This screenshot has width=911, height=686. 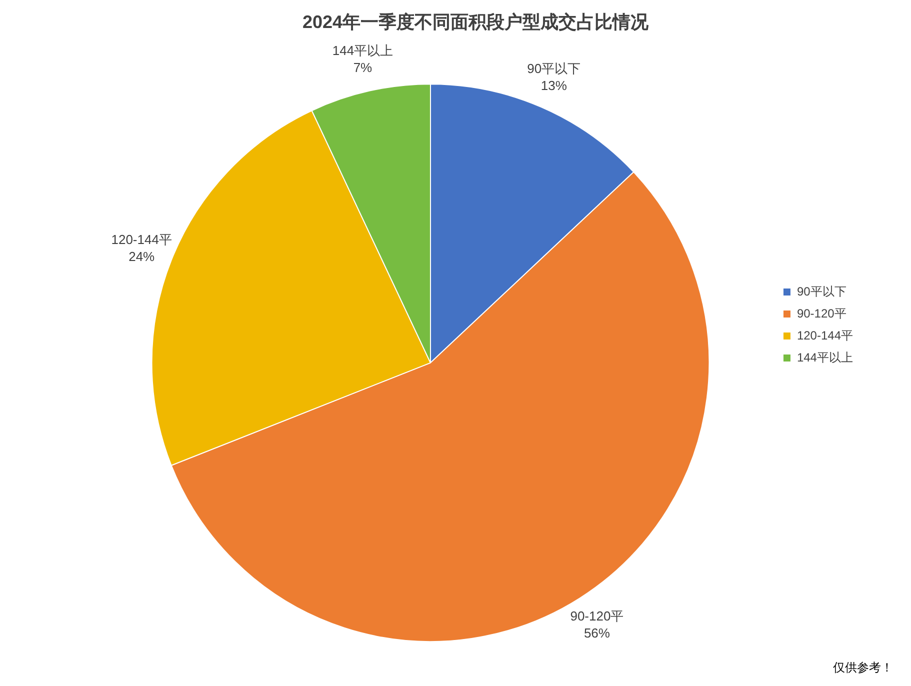 I want to click on data-label: 56%, so click(x=597, y=633).